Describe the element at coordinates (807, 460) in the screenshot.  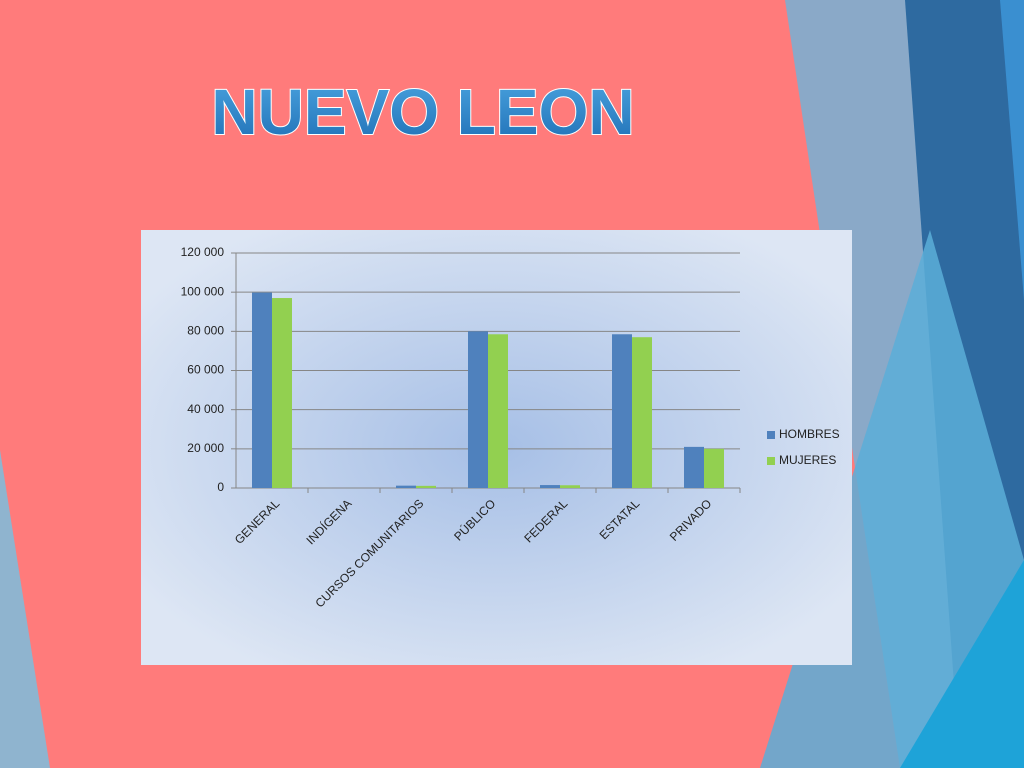
I see `legend-label: MUJERES` at that location.